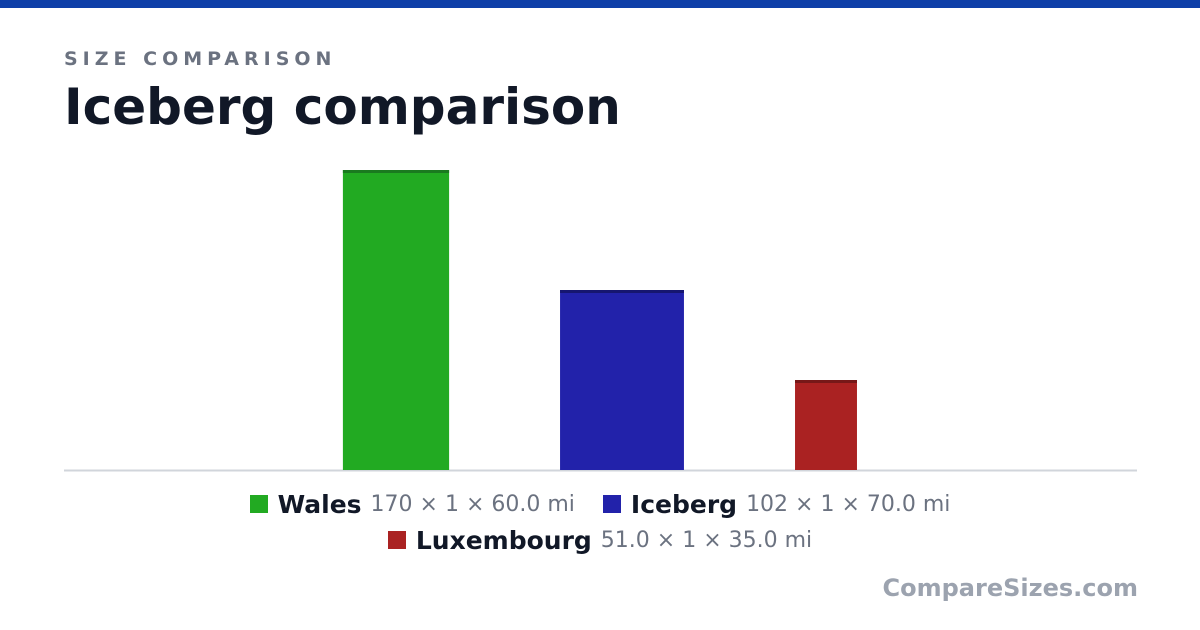 The image size is (1200, 630). Describe the element at coordinates (622, 380) in the screenshot. I see `bar-iceberg` at that location.